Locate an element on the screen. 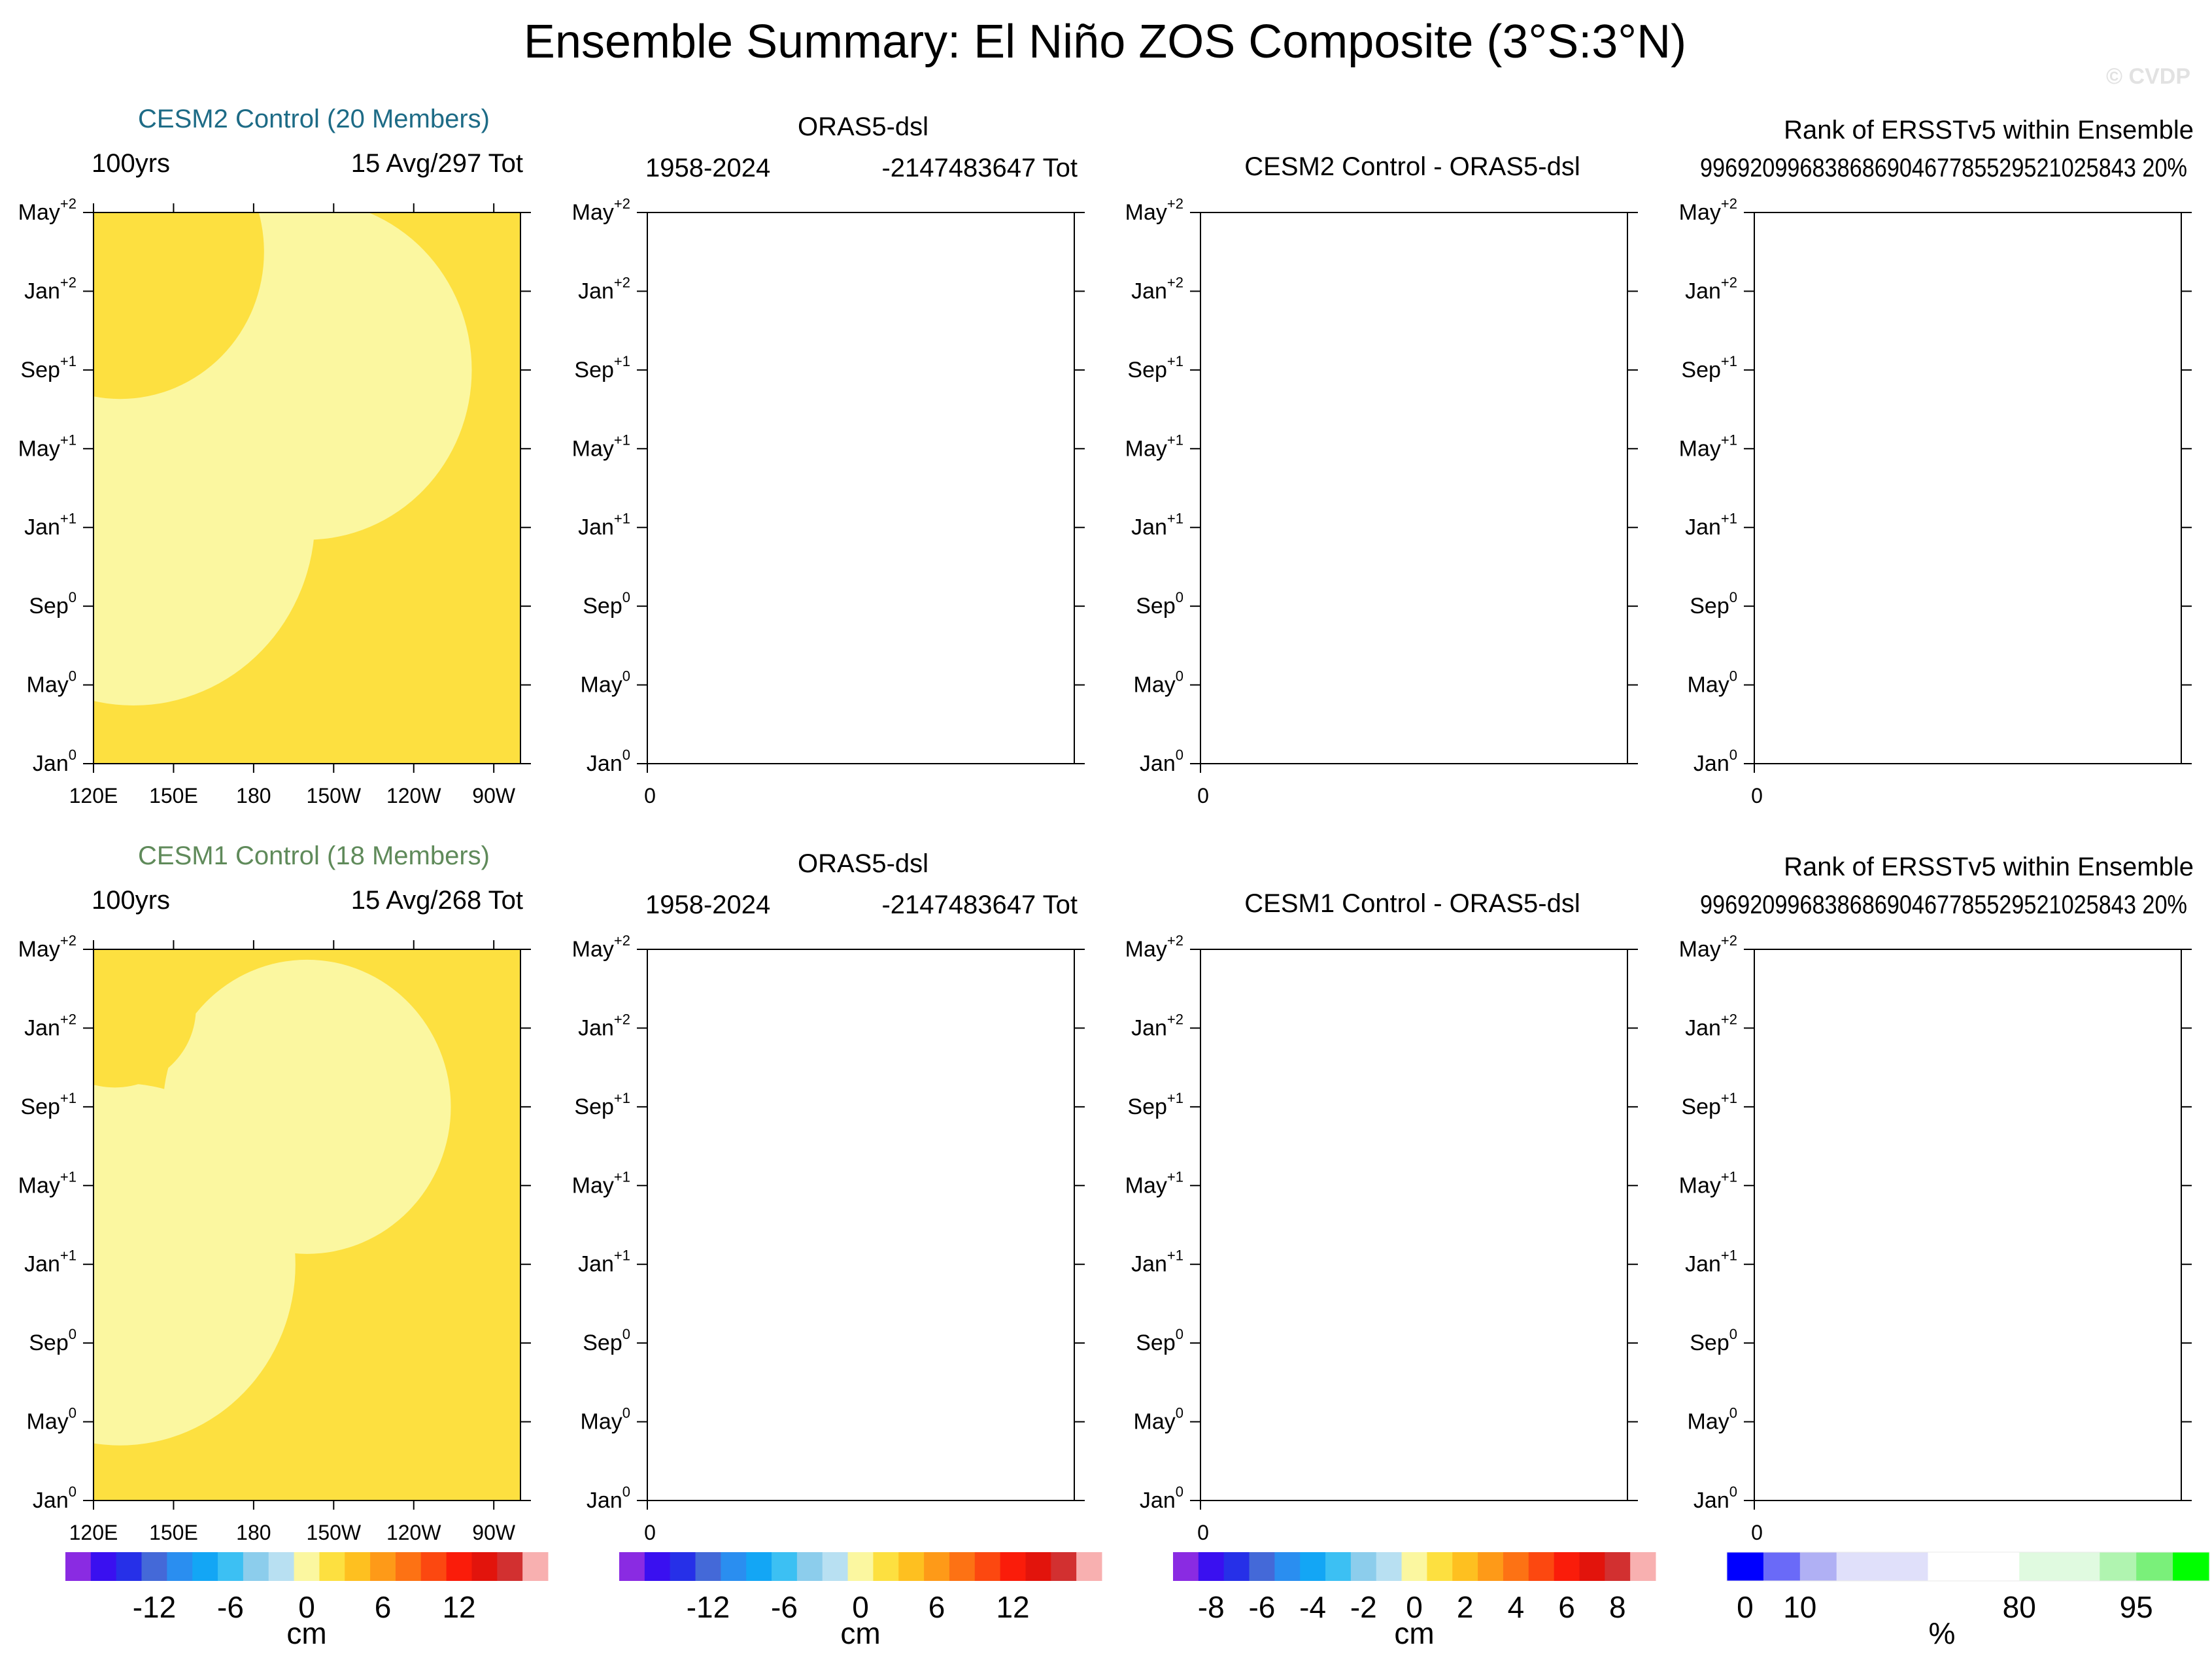  x-tick-label: 0 is located at coordinates (650, 1532).